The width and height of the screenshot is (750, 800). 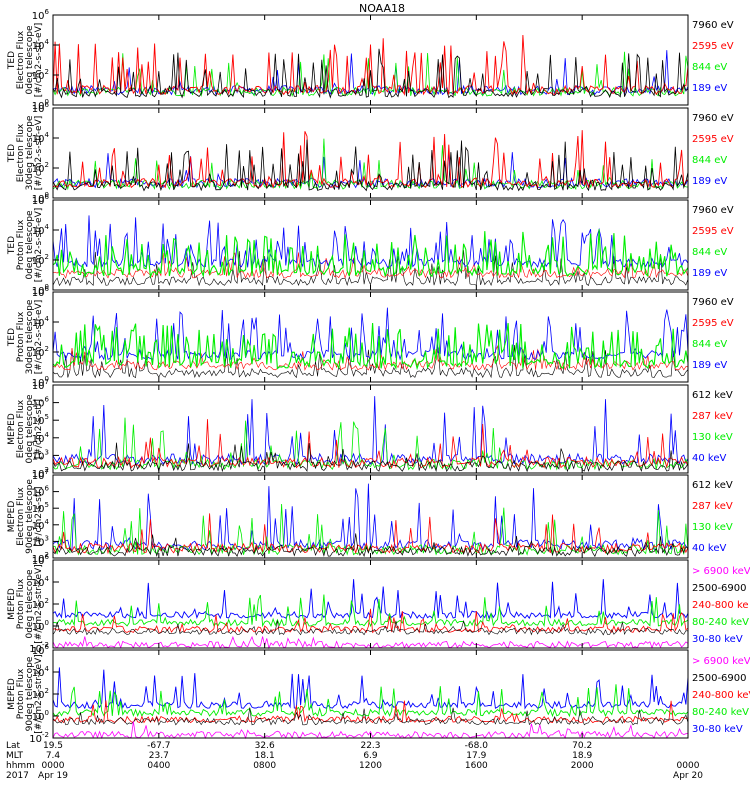 I want to click on y-axis-label-line: 30deg telescope, so click(x=30, y=336).